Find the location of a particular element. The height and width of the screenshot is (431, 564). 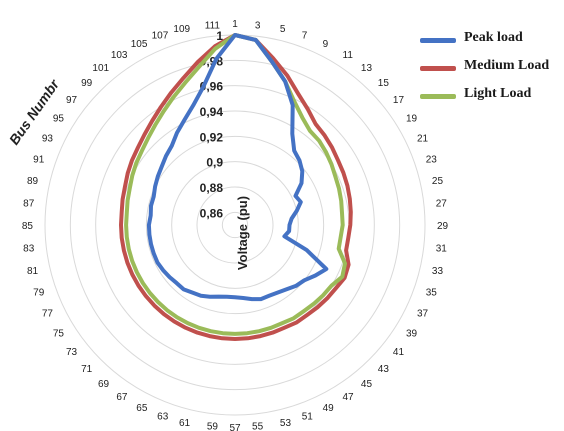

category-label: 61 is located at coordinates (185, 423).